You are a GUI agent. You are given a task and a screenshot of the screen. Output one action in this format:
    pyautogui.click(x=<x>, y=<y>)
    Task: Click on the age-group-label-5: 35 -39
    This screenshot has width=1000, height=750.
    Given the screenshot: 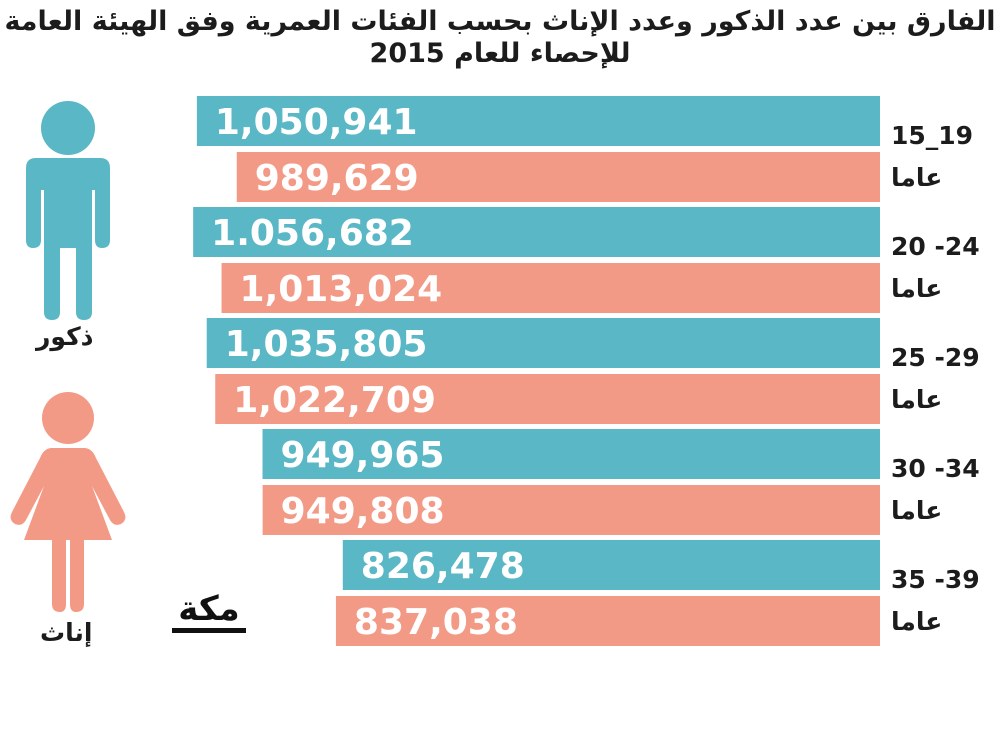 What is the action you would take?
    pyautogui.click(x=935, y=579)
    